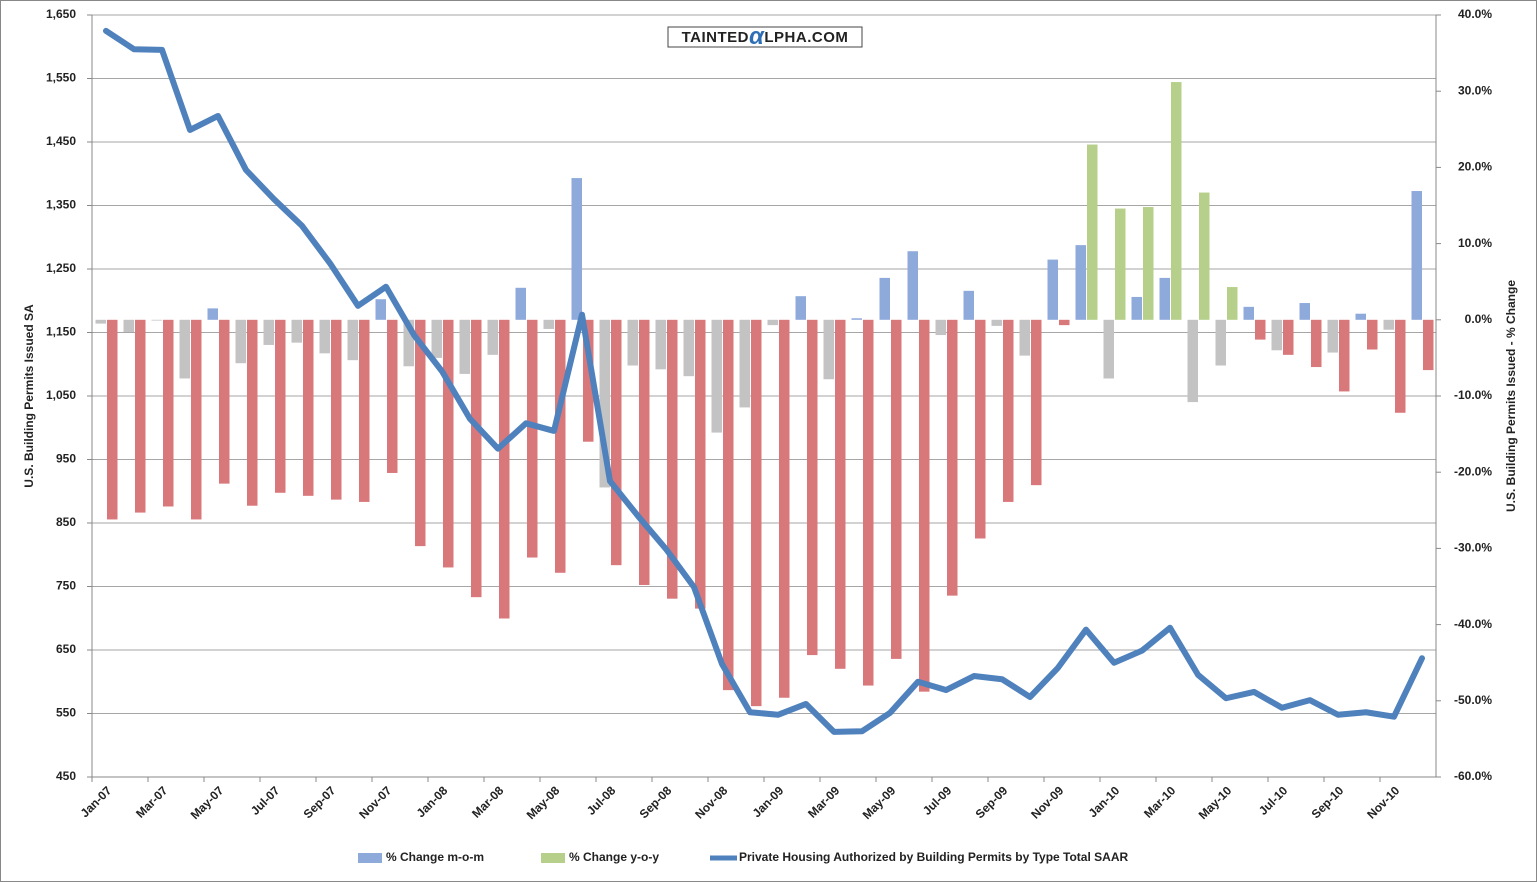 Image resolution: width=1537 pixels, height=882 pixels. Describe the element at coordinates (1473, 776) in the screenshot. I see `y2-tick-label: -60.0%` at that location.